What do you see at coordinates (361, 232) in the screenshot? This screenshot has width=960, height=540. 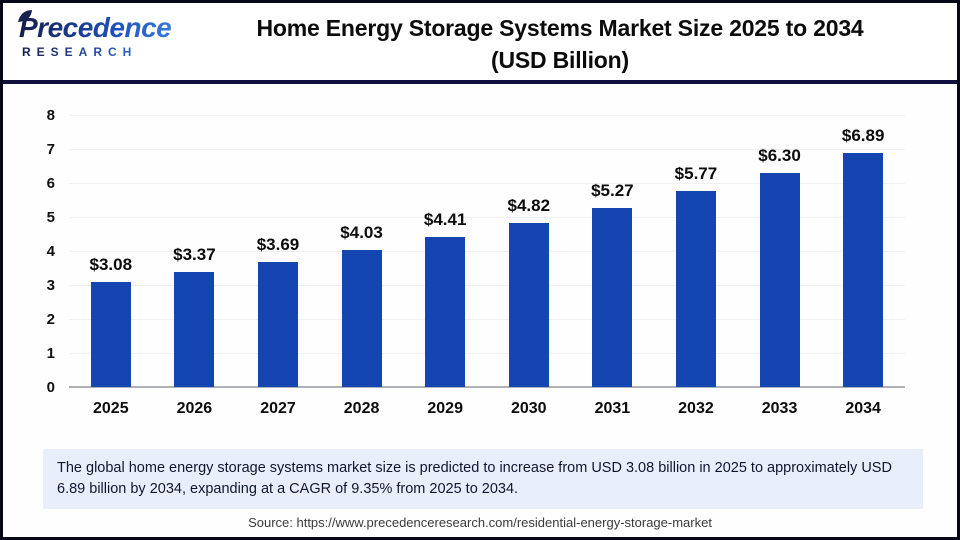 I see `bar-value-label: $4.03` at bounding box center [361, 232].